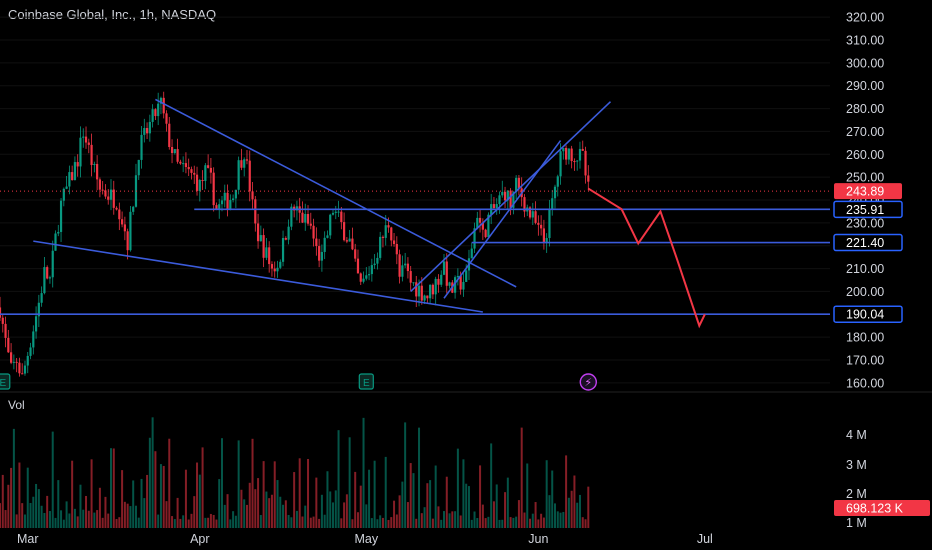 This screenshot has height=550, width=932. I want to click on price-tick-label: 210.00, so click(865, 269).